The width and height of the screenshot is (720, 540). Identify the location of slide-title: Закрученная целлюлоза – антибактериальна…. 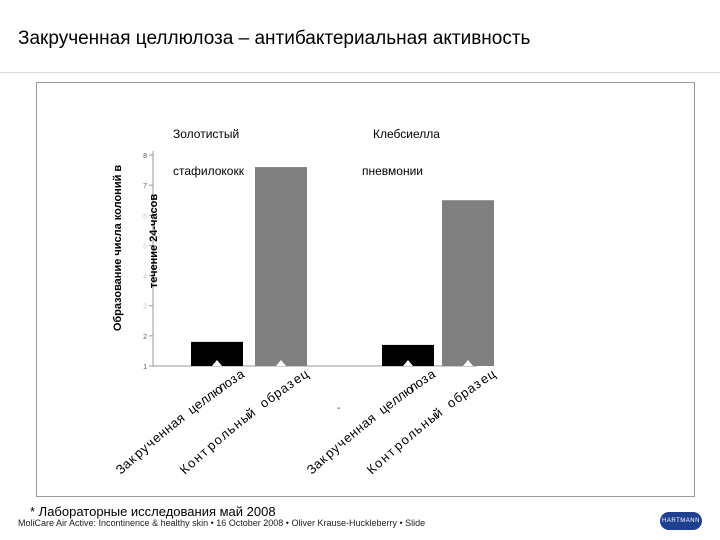
(274, 38).